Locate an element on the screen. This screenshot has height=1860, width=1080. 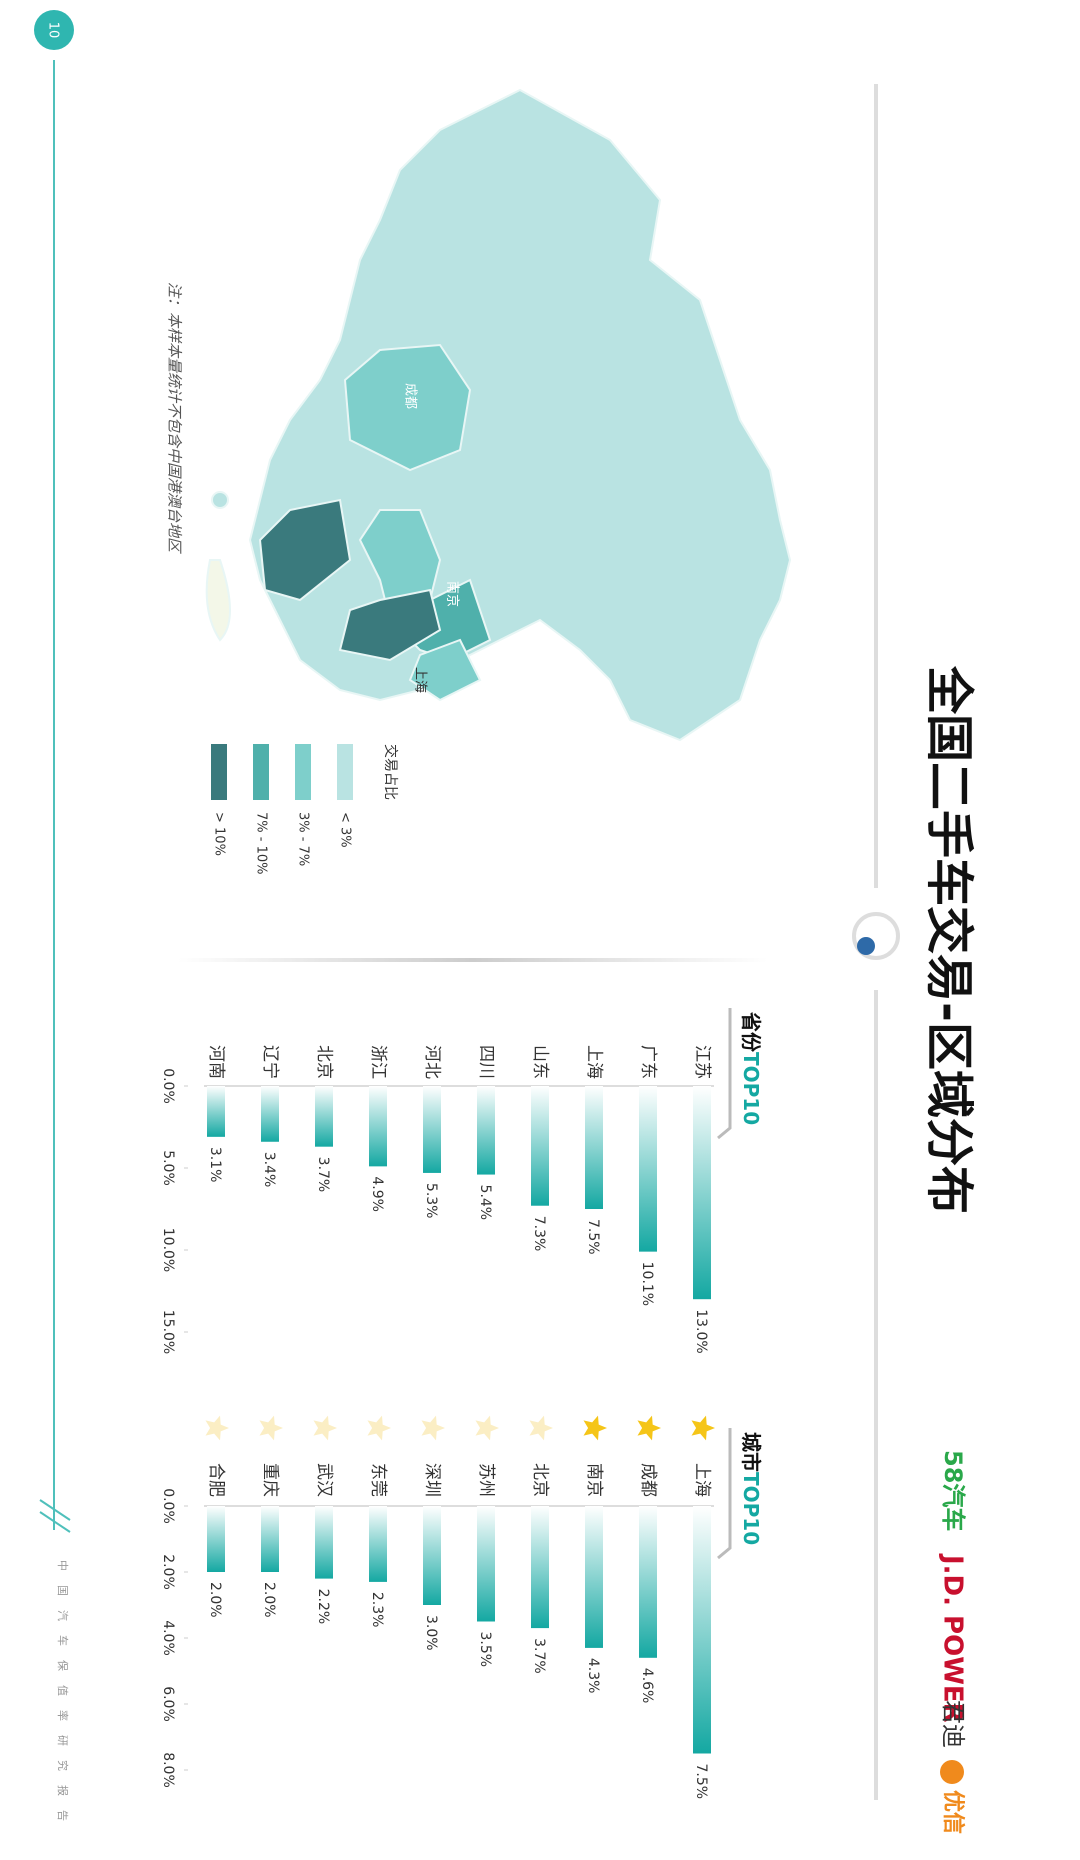
page-title: 全国二手车交易-区域分布 is located at coordinates (949, 939).